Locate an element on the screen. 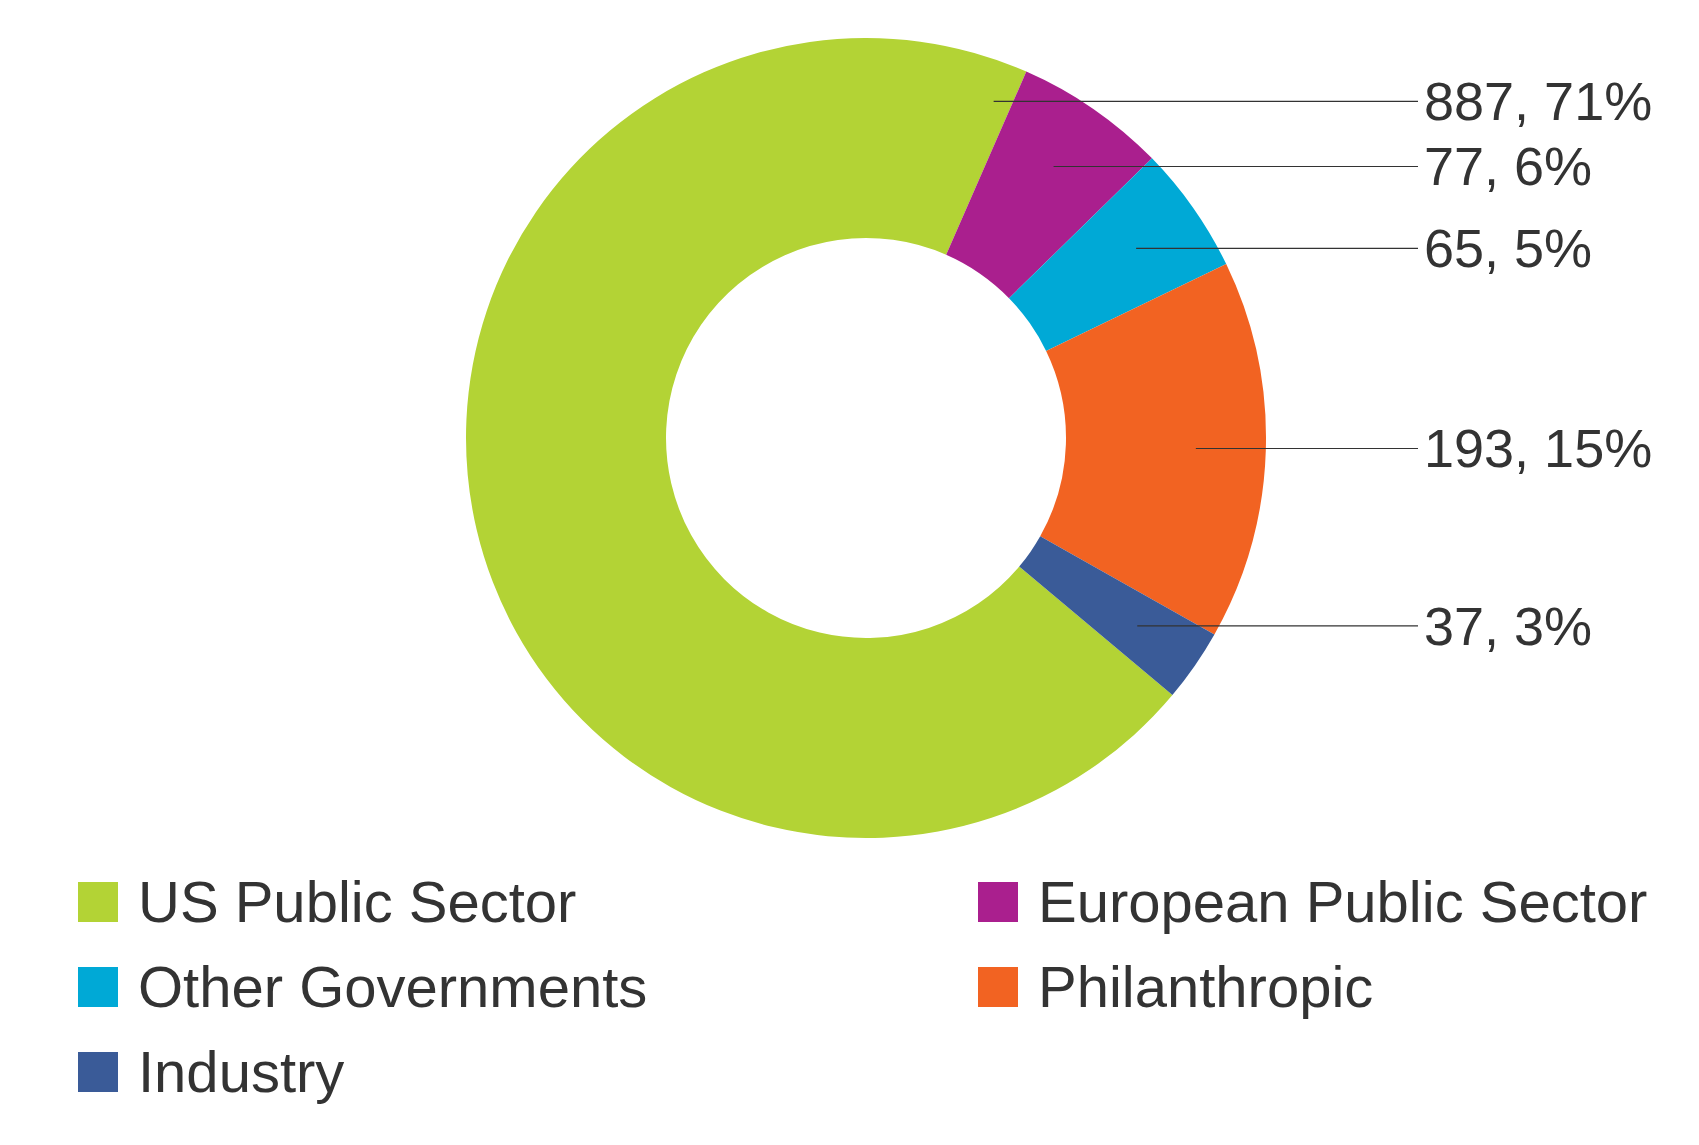 The width and height of the screenshot is (1699, 1145). legend-label: Other Governments is located at coordinates (393, 986).